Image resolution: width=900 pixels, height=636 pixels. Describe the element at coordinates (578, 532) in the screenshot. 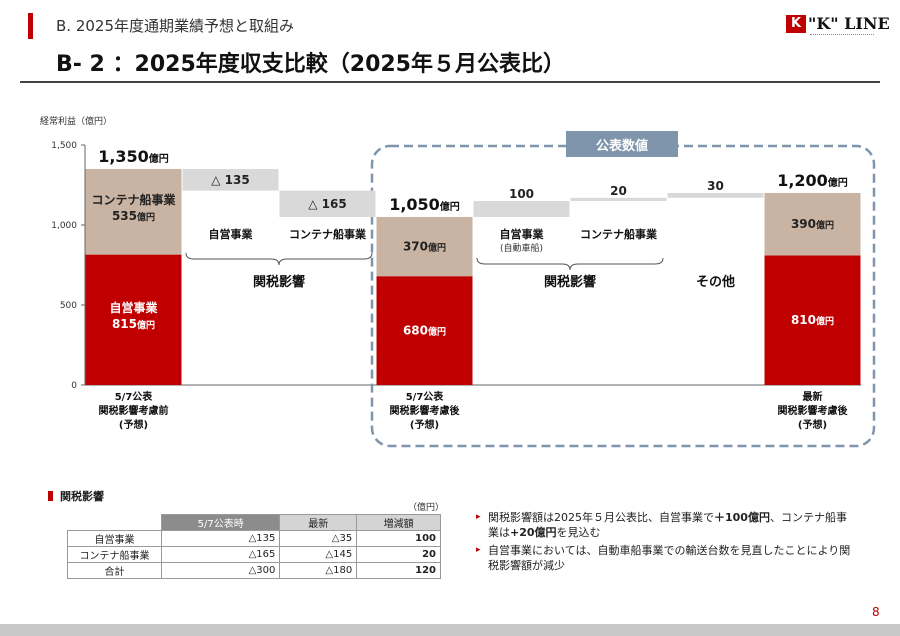

I see `note-text: を見込む` at that location.